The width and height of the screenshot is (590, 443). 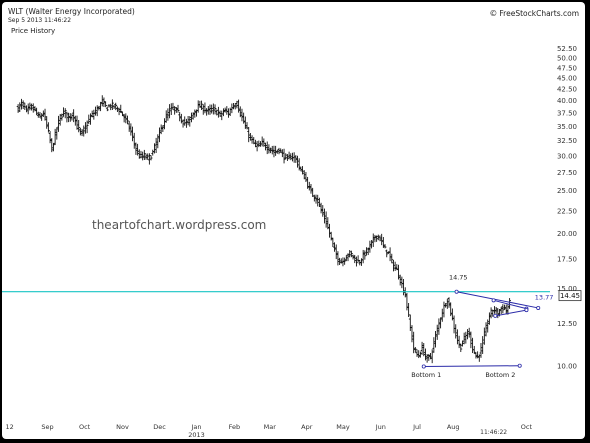 What do you see at coordinates (71, 11) in the screenshot?
I see `chart-title: WLT (Walter Energy Incorporated)` at bounding box center [71, 11].